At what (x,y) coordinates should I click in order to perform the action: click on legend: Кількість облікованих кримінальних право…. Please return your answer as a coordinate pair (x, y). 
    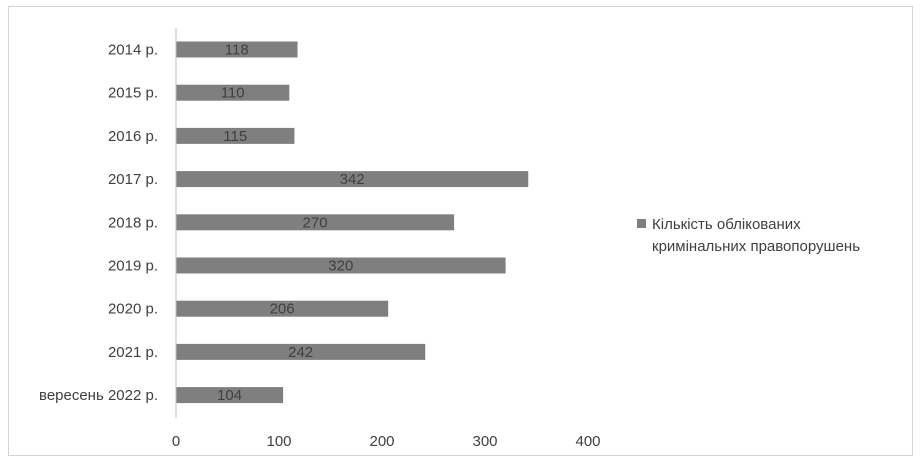
    Looking at the image, I should click on (748, 235).